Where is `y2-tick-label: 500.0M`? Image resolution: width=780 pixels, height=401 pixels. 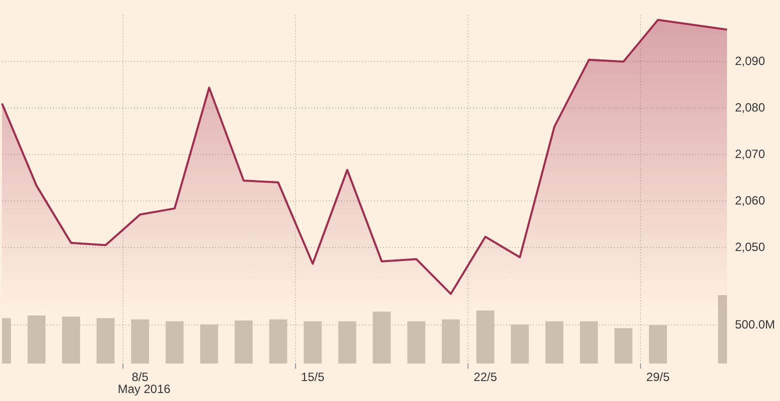 y2-tick-label: 500.0M is located at coordinates (755, 324).